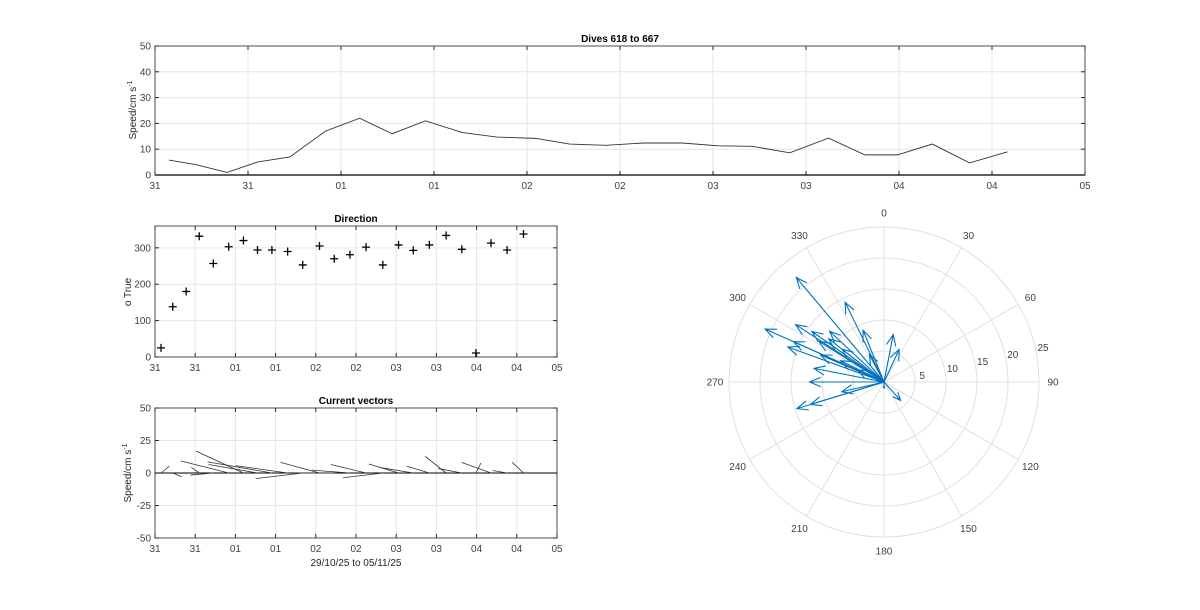  What do you see at coordinates (1053, 383) in the screenshot?
I see `theta-tick-label: 90` at bounding box center [1053, 383].